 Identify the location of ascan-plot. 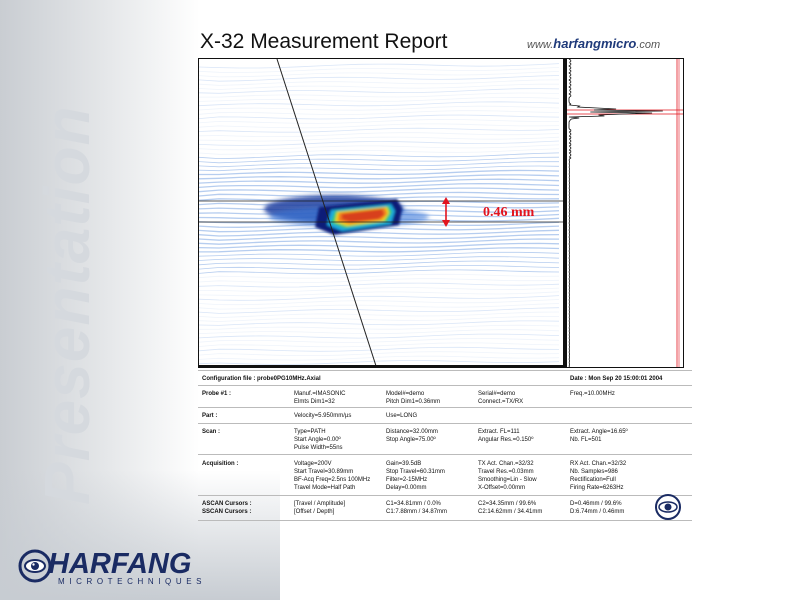
(625, 213).